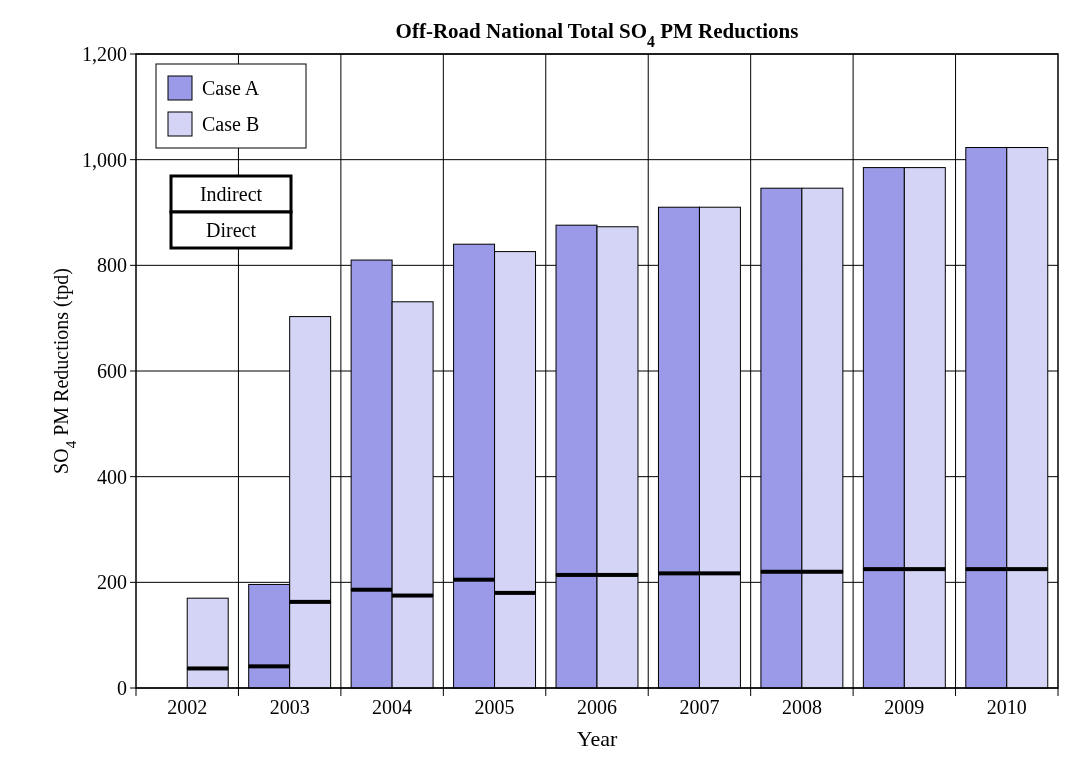 The height and width of the screenshot is (774, 1088). What do you see at coordinates (231, 124) in the screenshot?
I see `legend-label: Case B` at bounding box center [231, 124].